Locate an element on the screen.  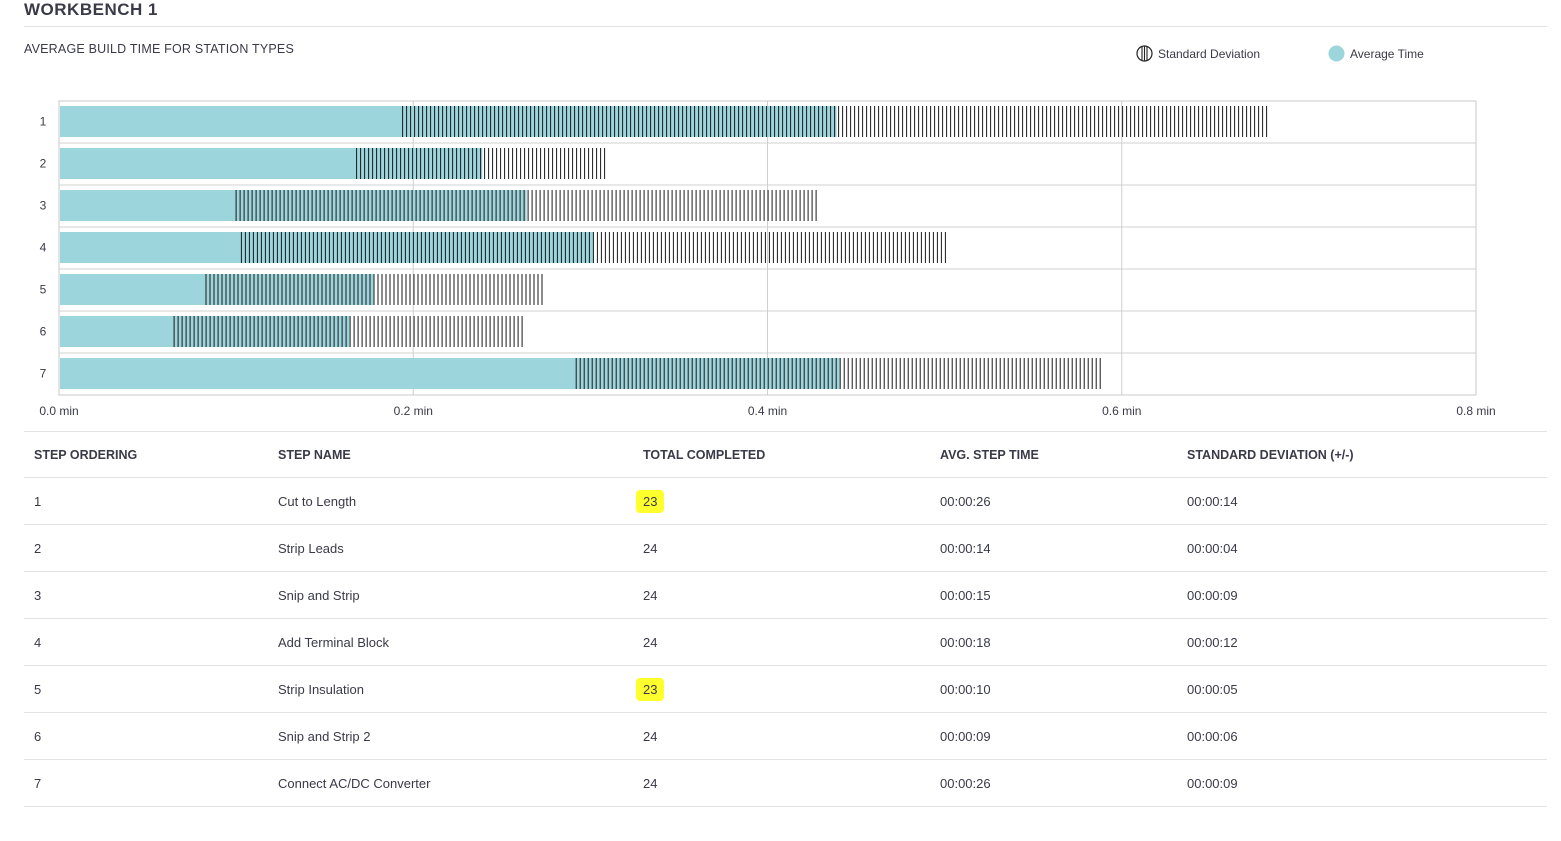
x-tick-label: 0.2 min is located at coordinates (413, 411).